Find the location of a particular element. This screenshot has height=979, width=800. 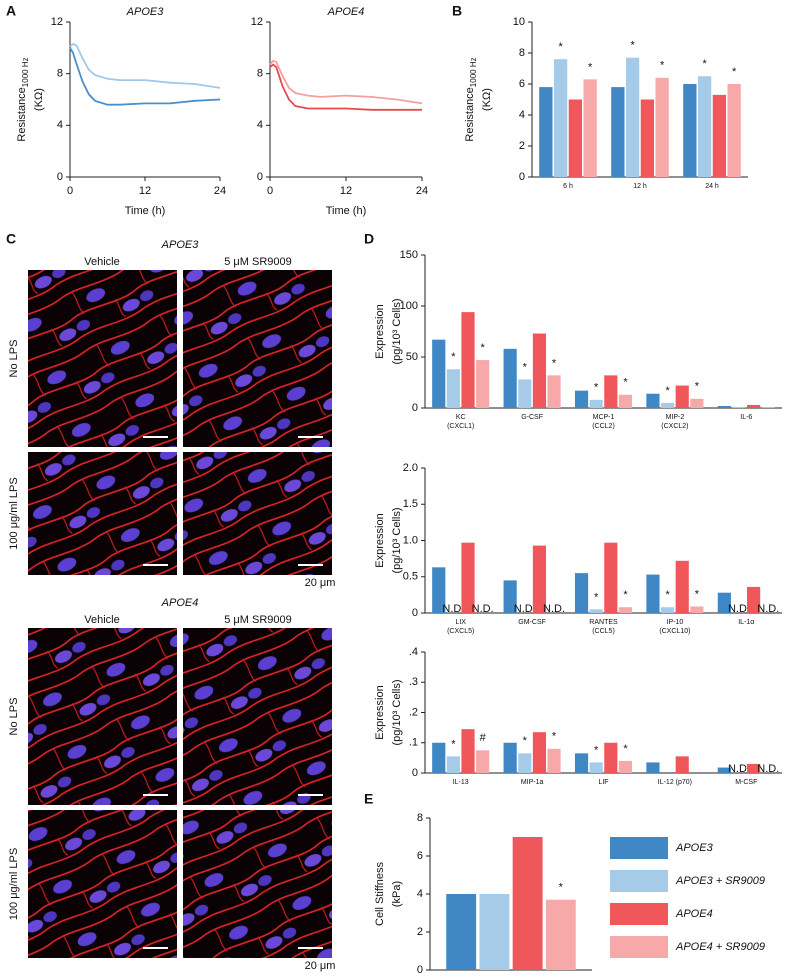

x-tick-label: 24 is located at coordinates (422, 191).